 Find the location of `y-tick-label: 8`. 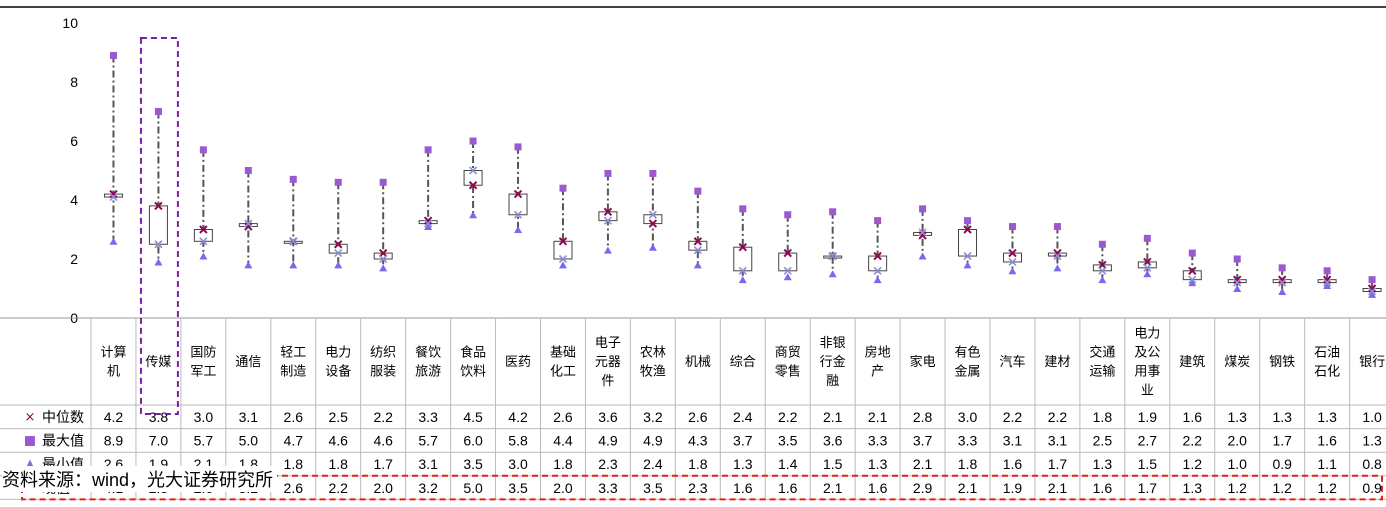

y-tick-label: 8 is located at coordinates (74, 82).